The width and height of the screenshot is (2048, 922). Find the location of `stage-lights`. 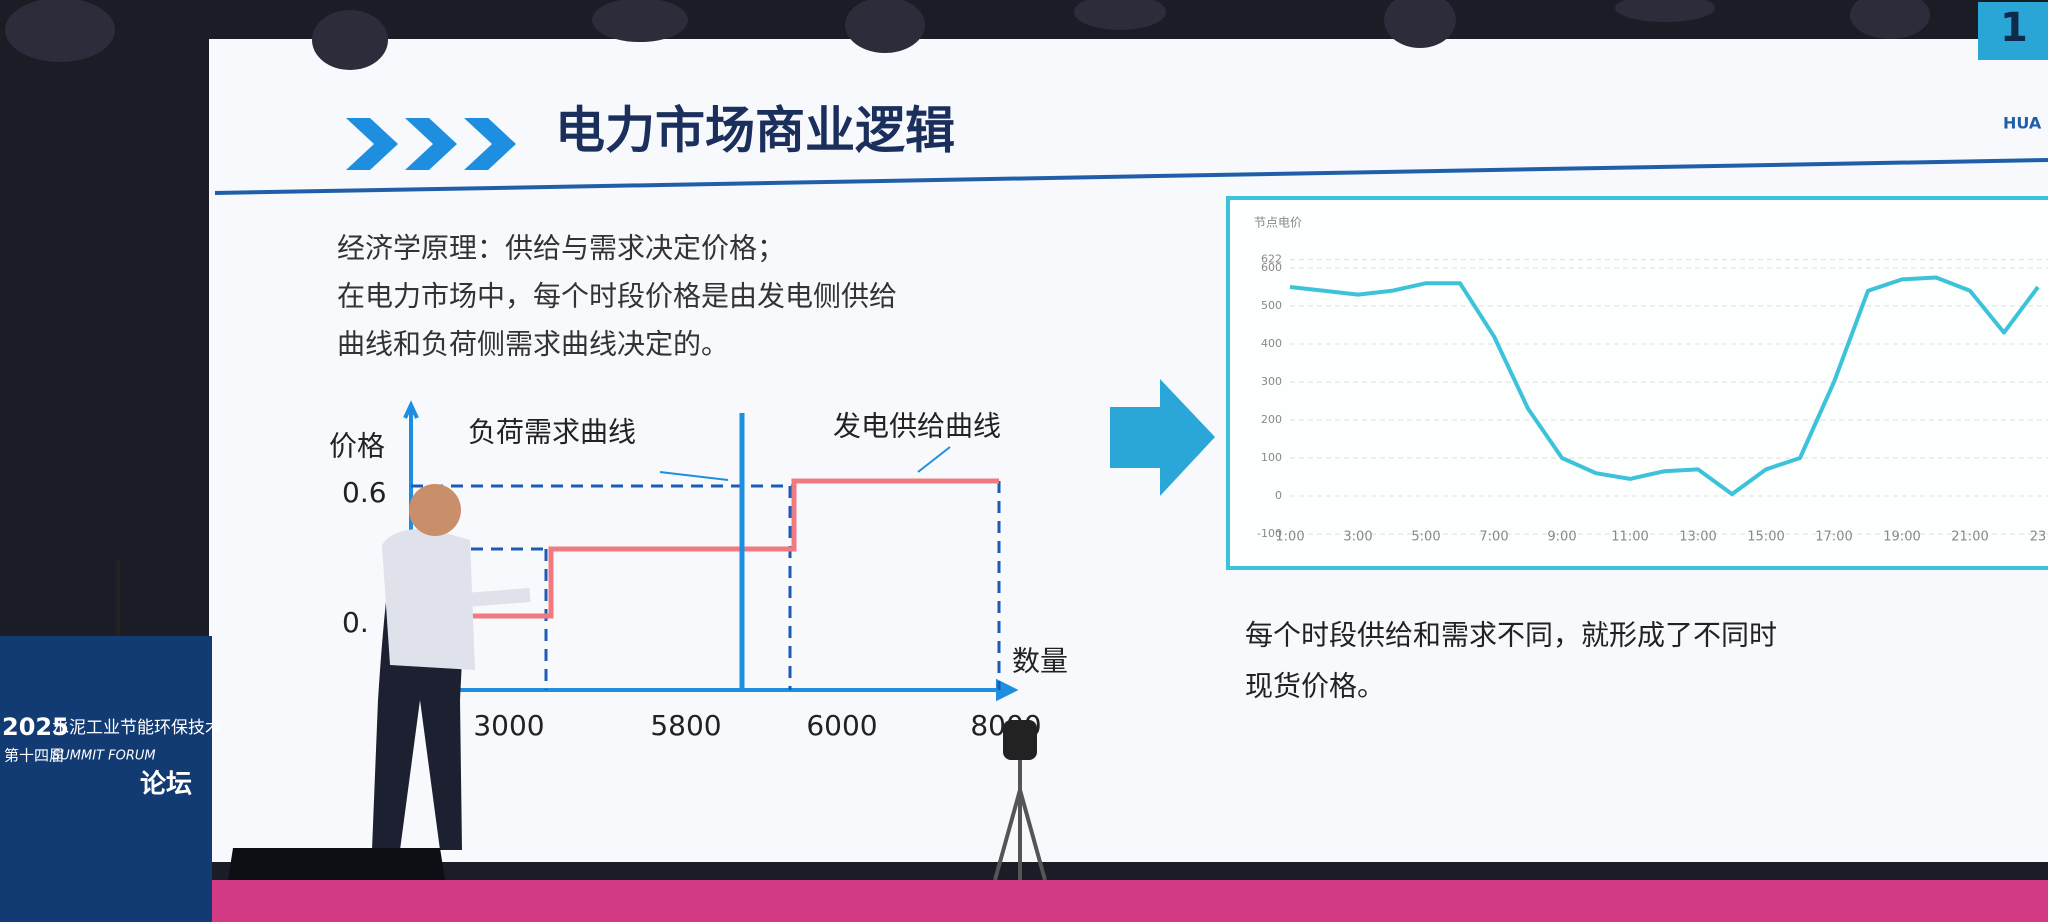

stage-lights is located at coordinates (967, 35).